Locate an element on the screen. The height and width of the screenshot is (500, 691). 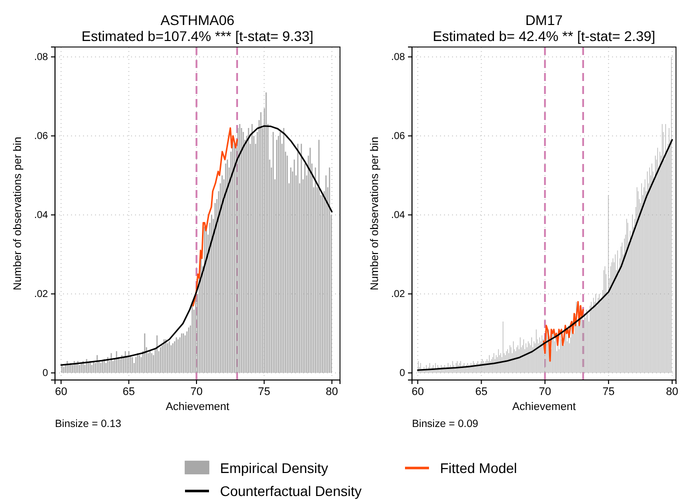
legend-label: Empirical Density is located at coordinates (274, 468).